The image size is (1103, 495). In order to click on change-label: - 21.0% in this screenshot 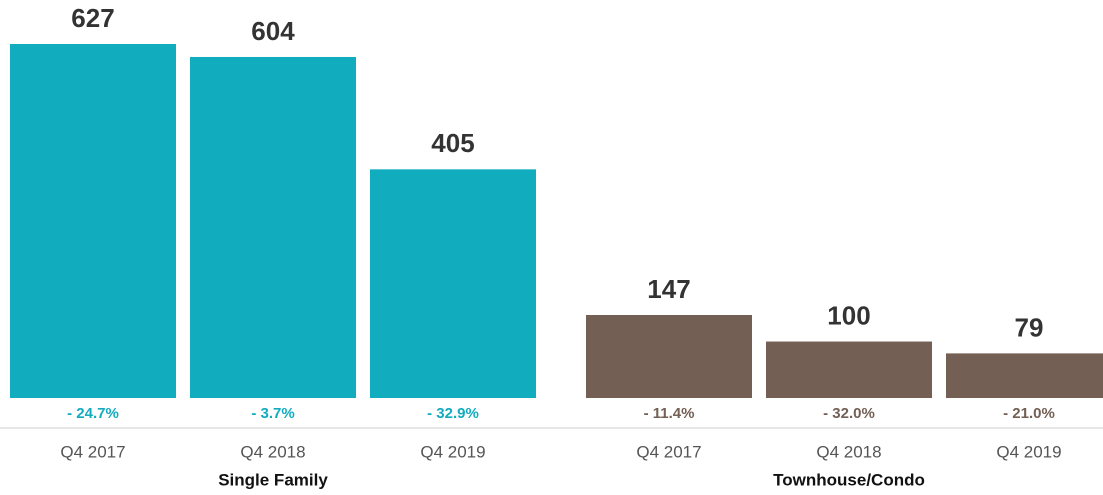, I will do `click(1029, 413)`.